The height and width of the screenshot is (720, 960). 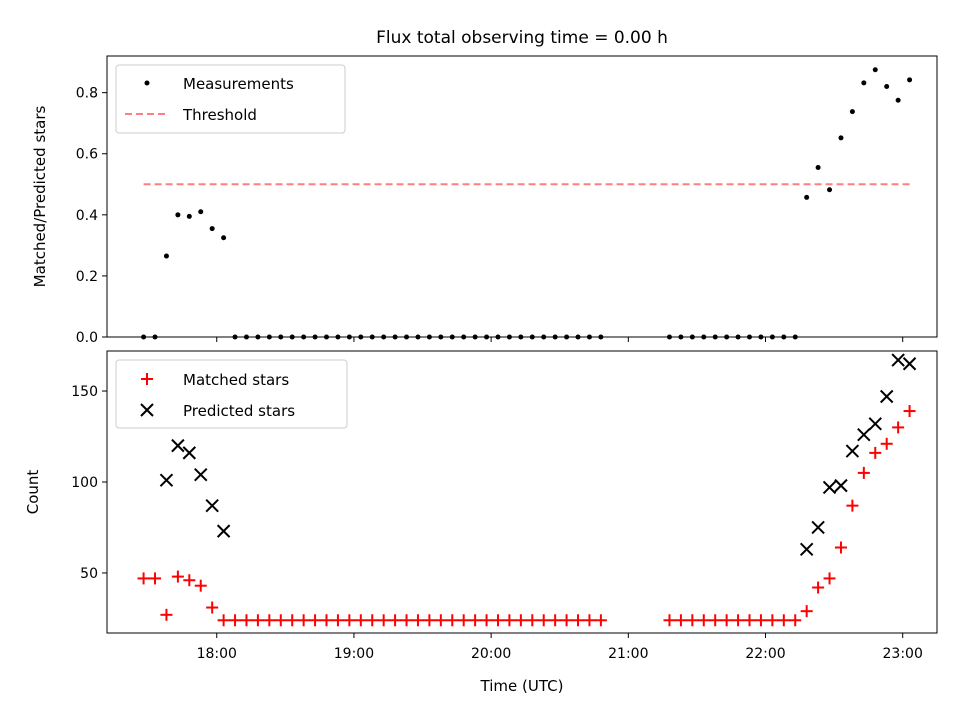 What do you see at coordinates (147, 379) in the screenshot?
I see `legend-matched-marker` at bounding box center [147, 379].